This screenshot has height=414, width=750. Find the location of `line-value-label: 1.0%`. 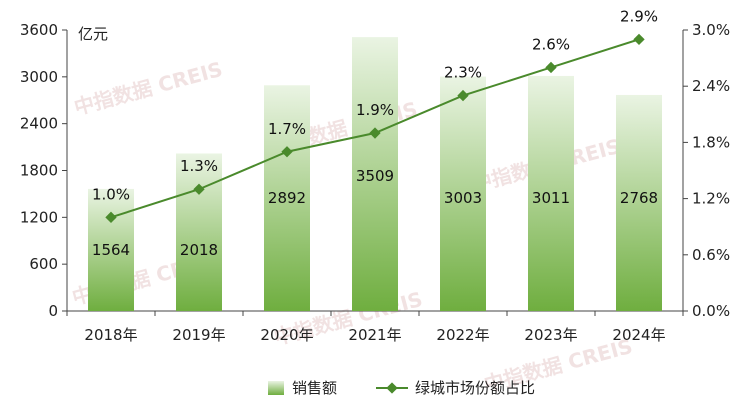

line-value-label: 1.0% is located at coordinates (111, 194).